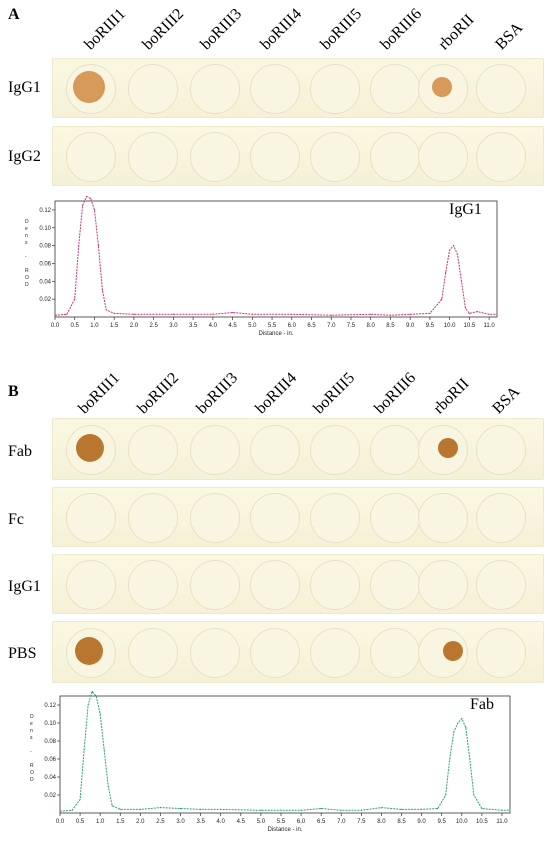  What do you see at coordinates (105, 29) in the screenshot?
I see `column-header-boriii1: boRIII1` at bounding box center [105, 29].